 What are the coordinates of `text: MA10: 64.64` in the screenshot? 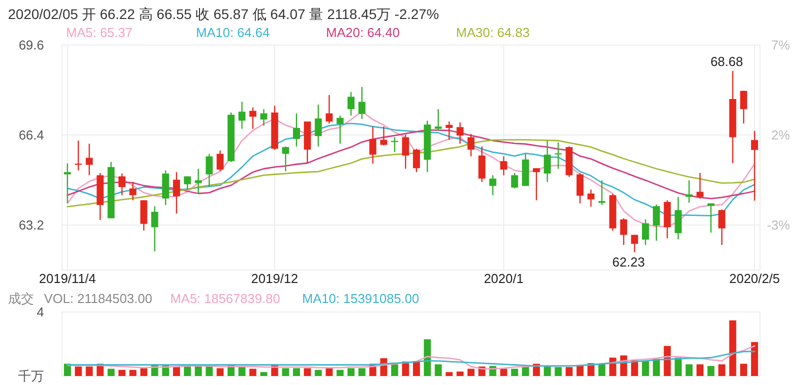 It's located at (233, 32).